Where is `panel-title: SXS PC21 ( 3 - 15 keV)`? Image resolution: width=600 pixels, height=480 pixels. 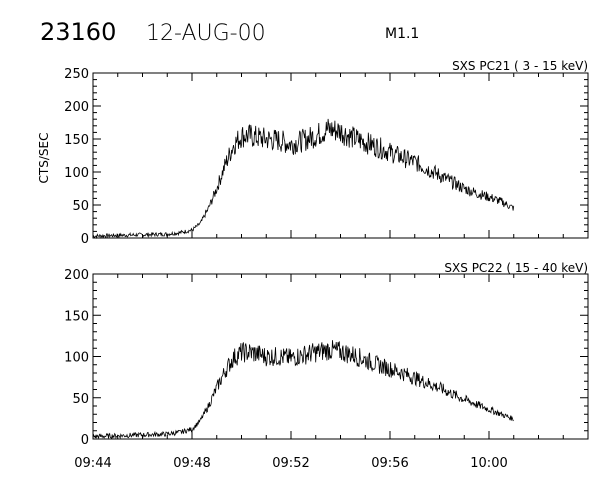 panel-title: SXS PC21 ( 3 - 15 keV) is located at coordinates (520, 66).